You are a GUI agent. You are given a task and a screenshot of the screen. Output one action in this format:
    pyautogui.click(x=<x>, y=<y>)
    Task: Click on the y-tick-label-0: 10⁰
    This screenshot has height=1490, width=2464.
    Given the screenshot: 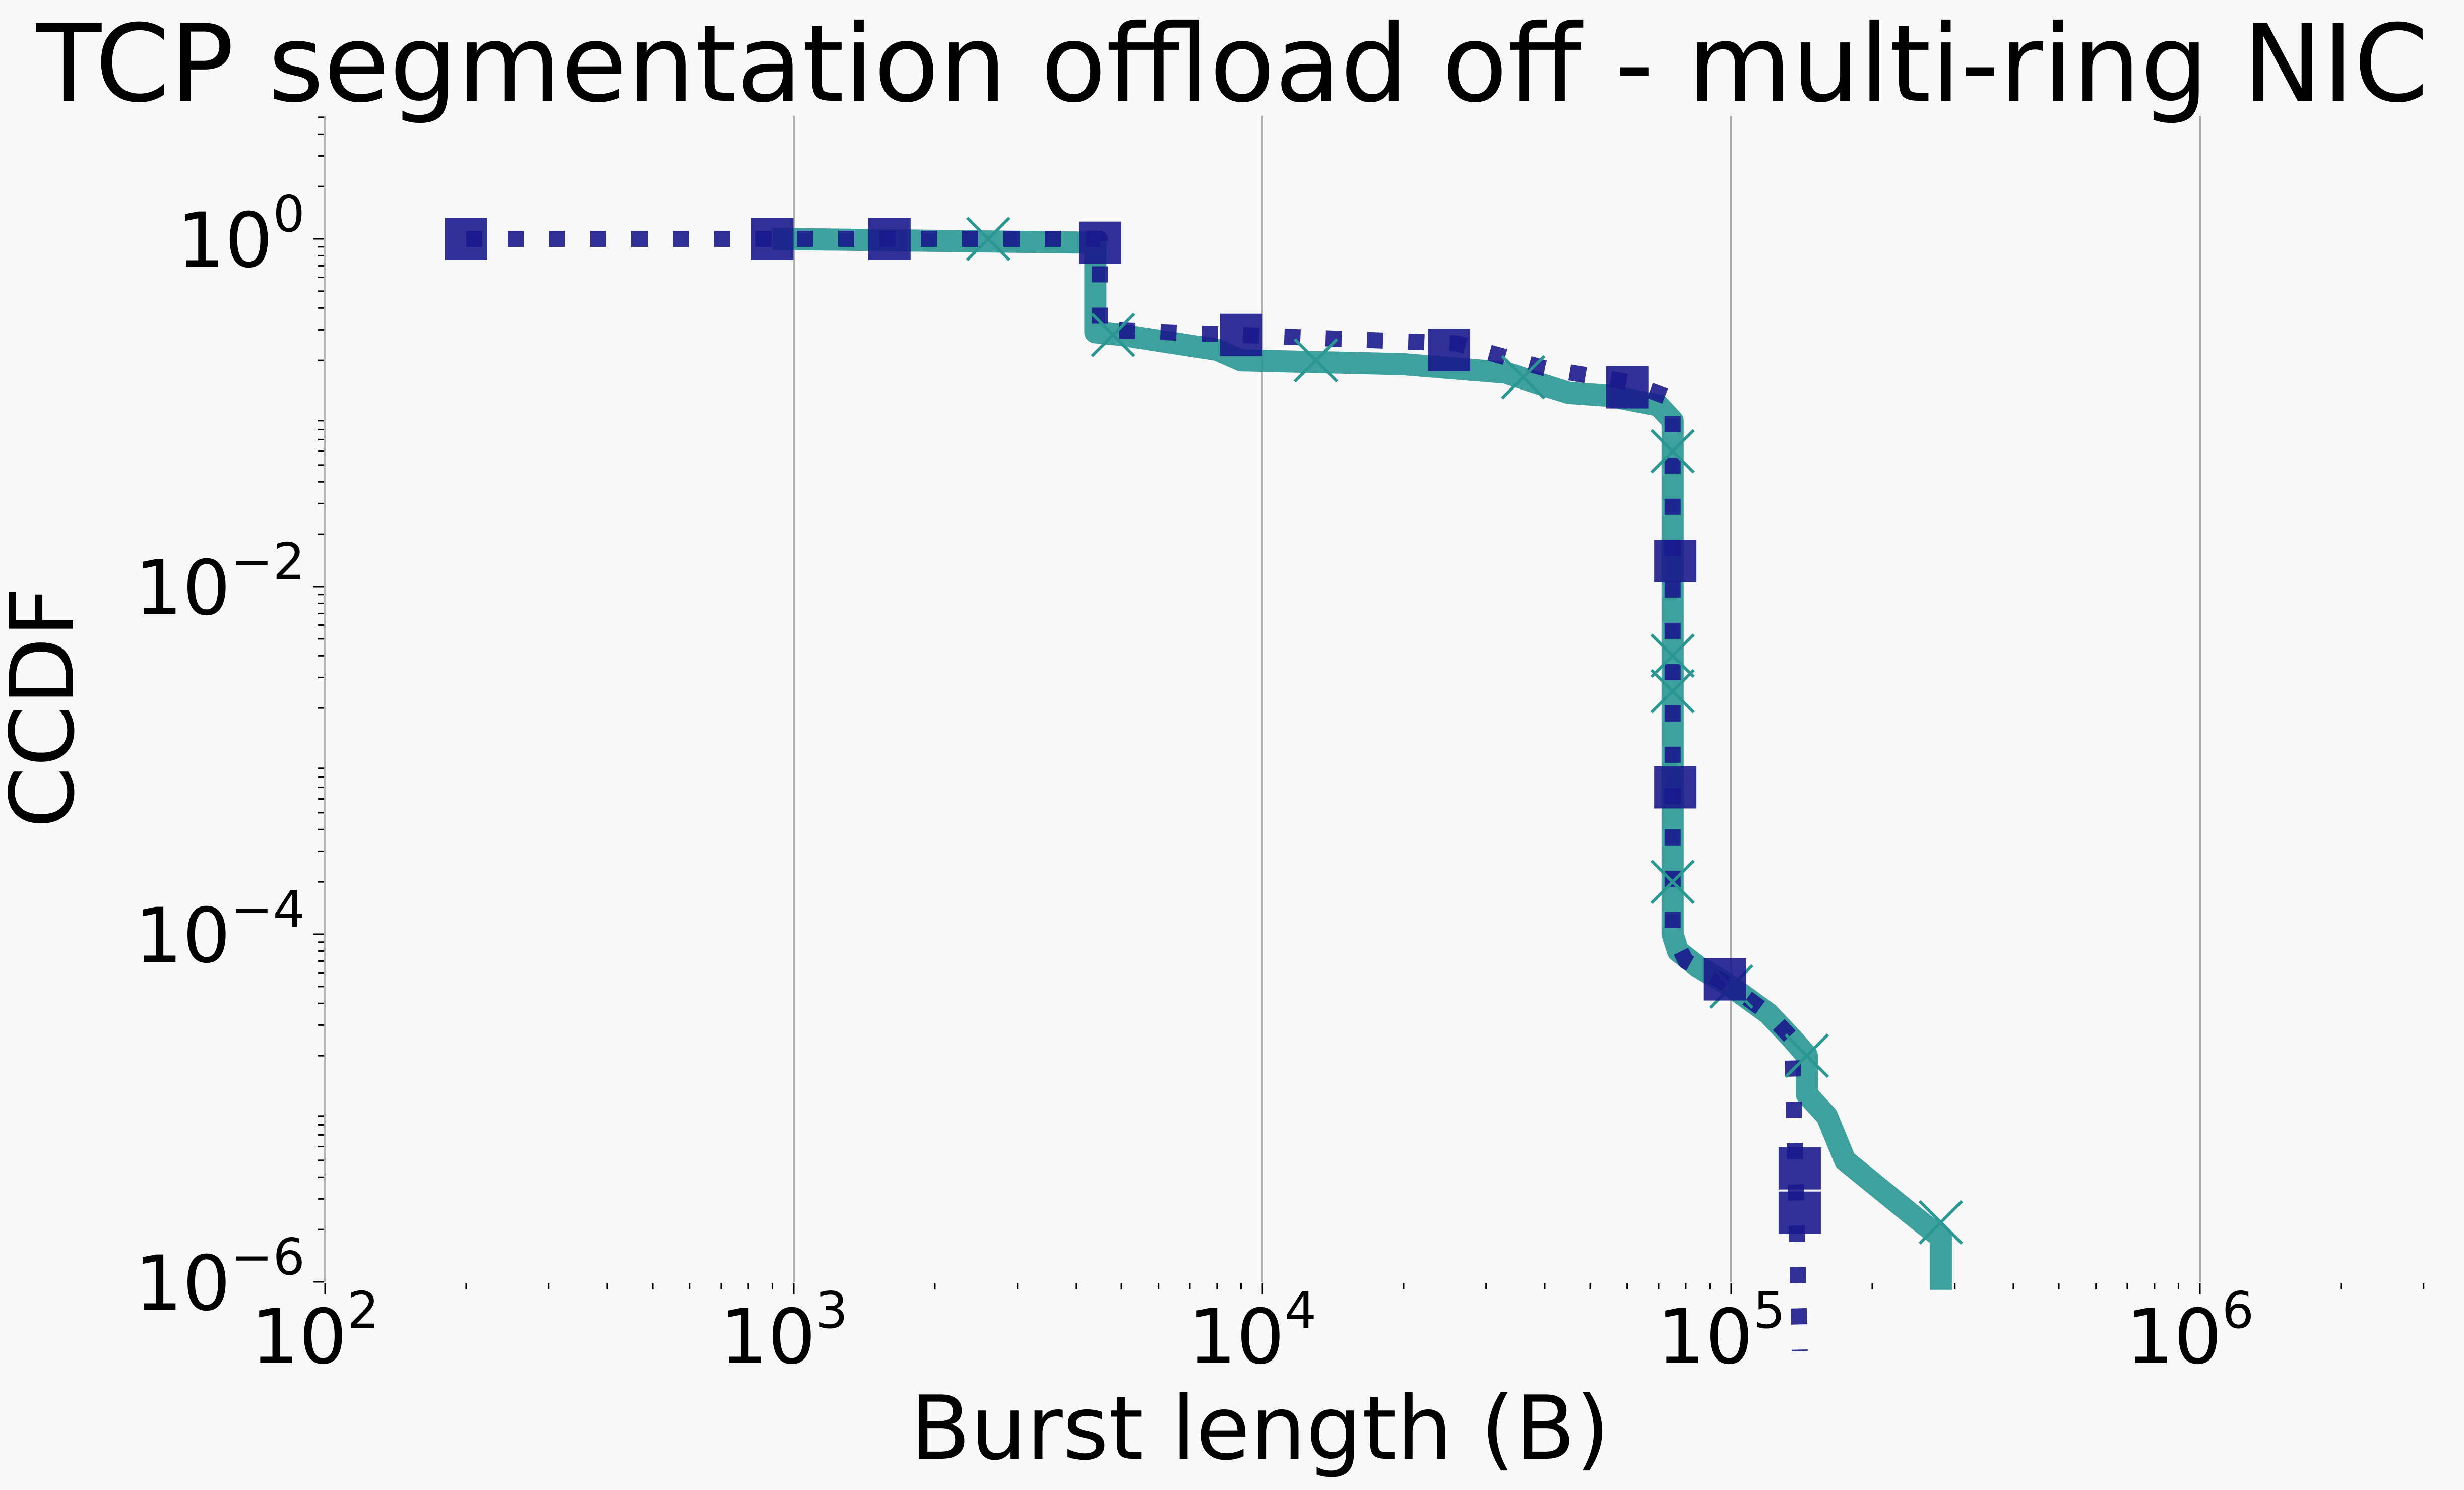 What is the action you would take?
    pyautogui.click(x=241, y=234)
    